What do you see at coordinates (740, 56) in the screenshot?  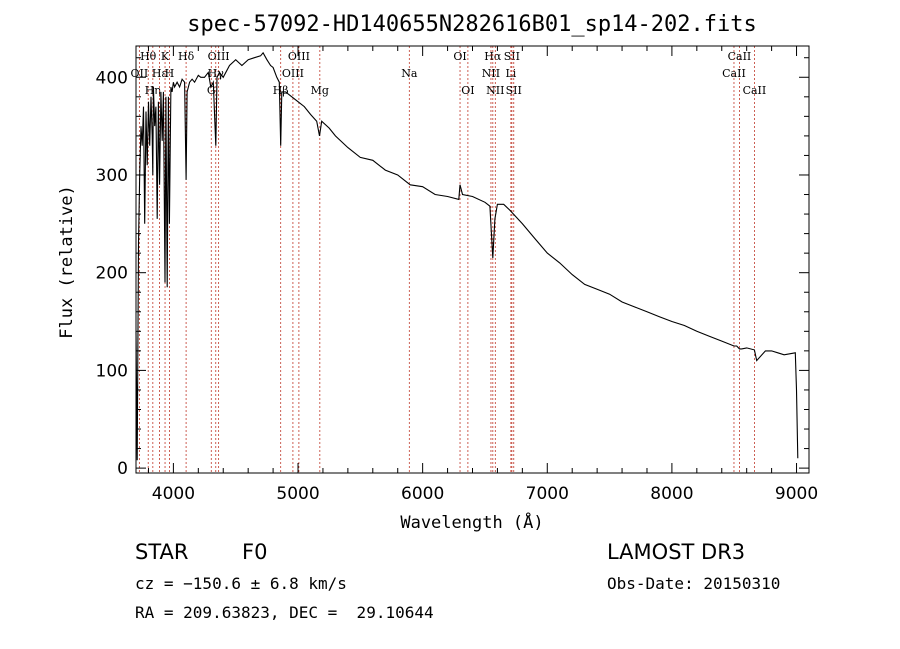 I see `line-label-23: CaII` at bounding box center [740, 56].